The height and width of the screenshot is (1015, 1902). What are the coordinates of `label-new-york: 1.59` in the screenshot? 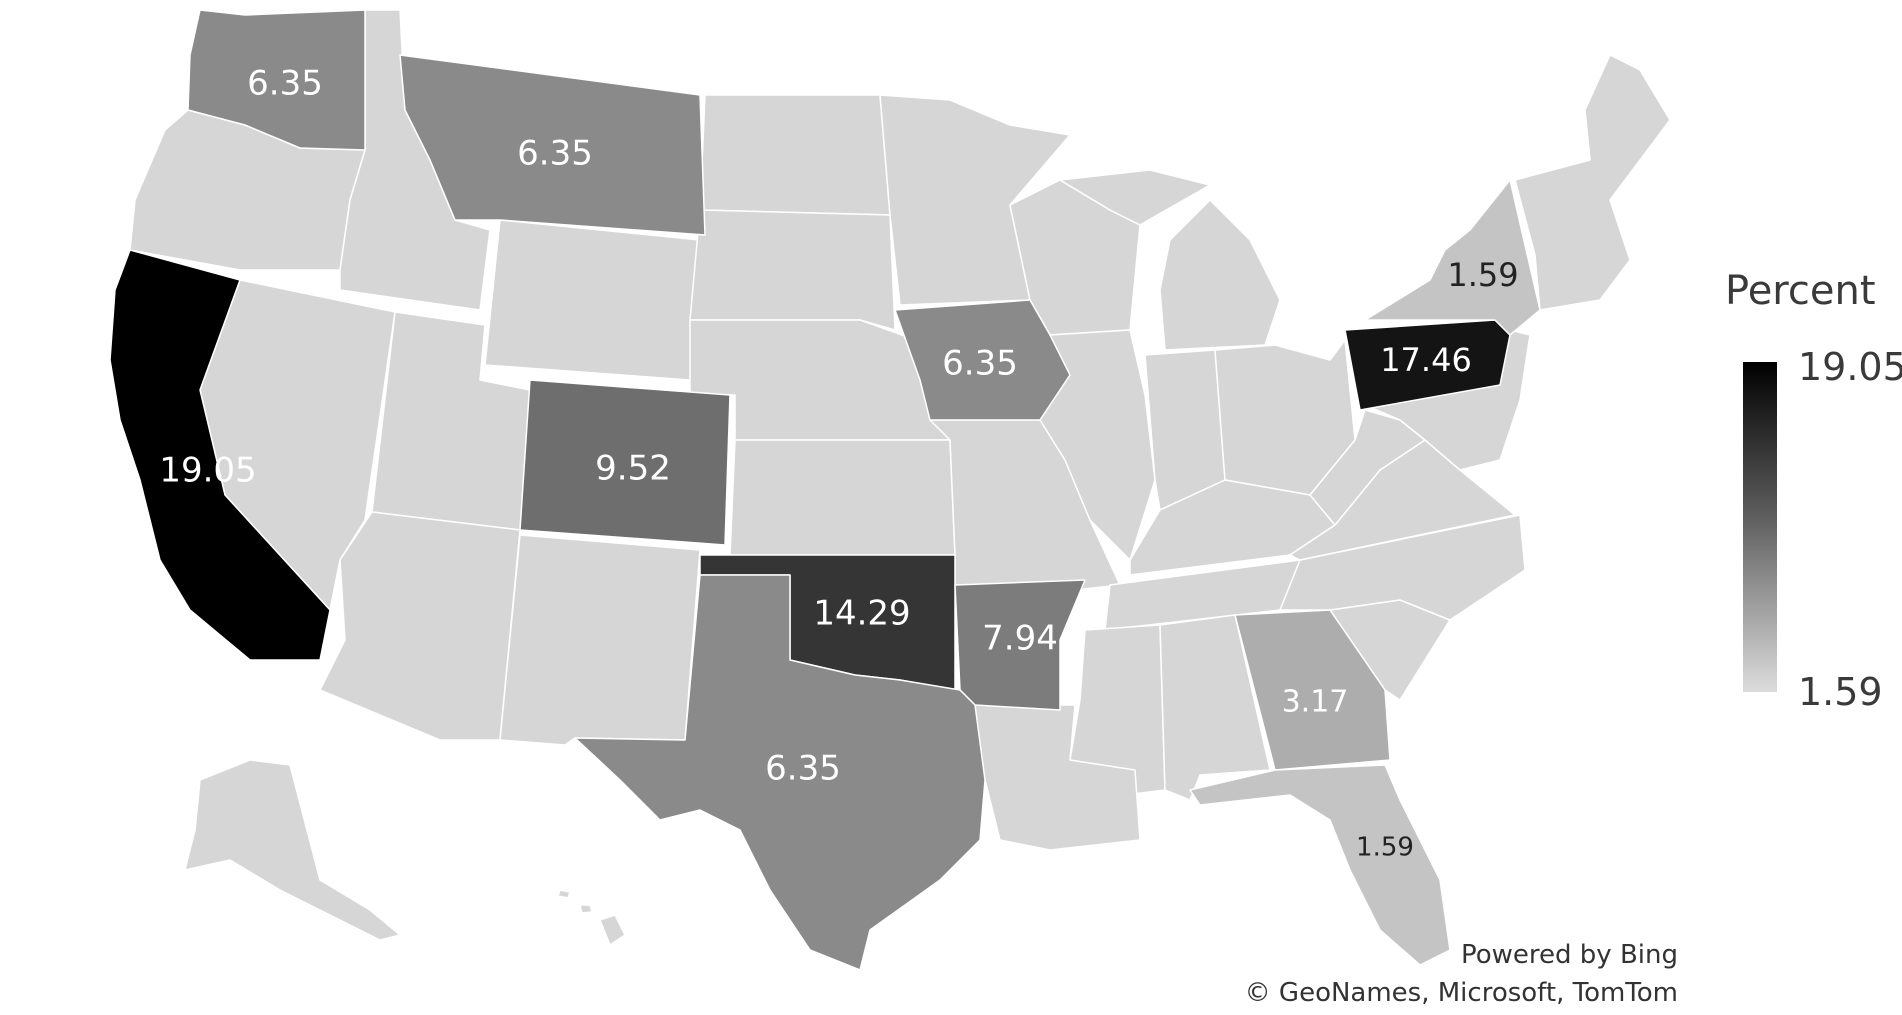 It's located at (1482, 275).